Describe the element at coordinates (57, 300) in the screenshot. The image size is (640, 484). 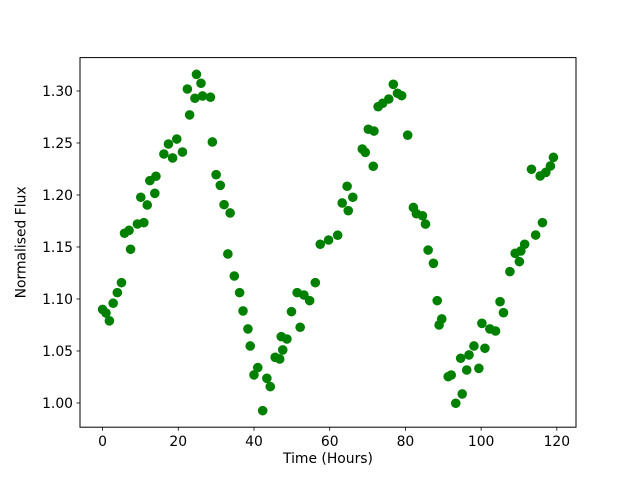
I see `y-tick-label: 1.10` at that location.